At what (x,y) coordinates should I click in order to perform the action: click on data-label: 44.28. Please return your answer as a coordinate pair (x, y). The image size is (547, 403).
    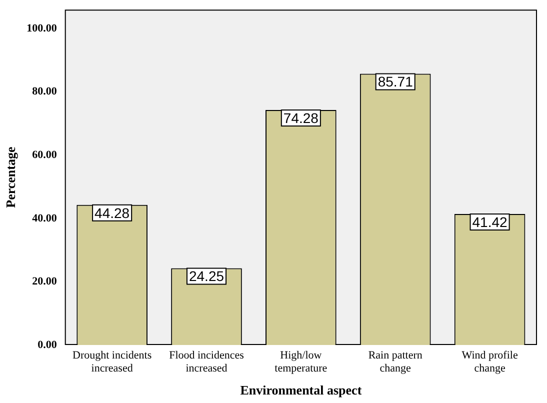
    Looking at the image, I should click on (112, 212).